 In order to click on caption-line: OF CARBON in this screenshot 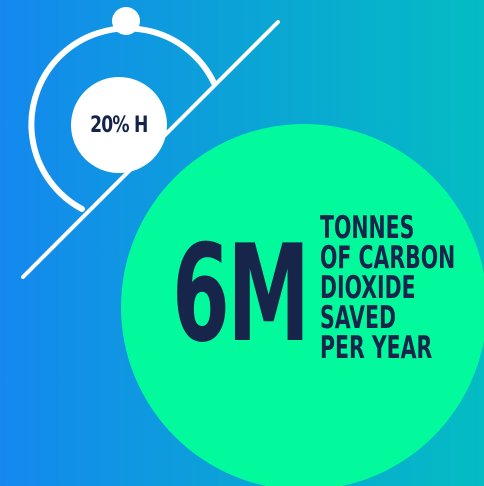, I will do `click(388, 258)`.